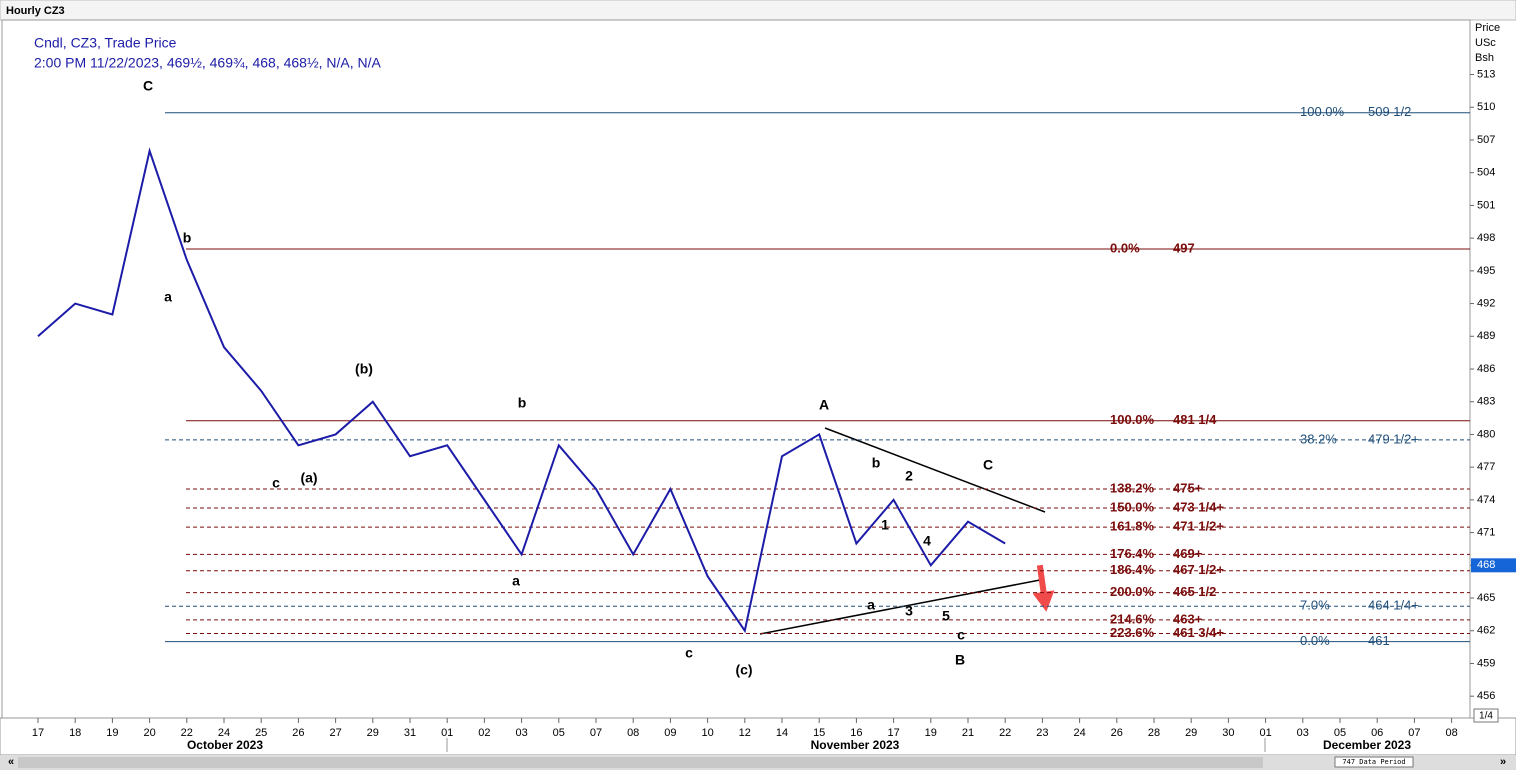 This screenshot has width=1516, height=770. I want to click on x-tick-label: 15, so click(819, 733).